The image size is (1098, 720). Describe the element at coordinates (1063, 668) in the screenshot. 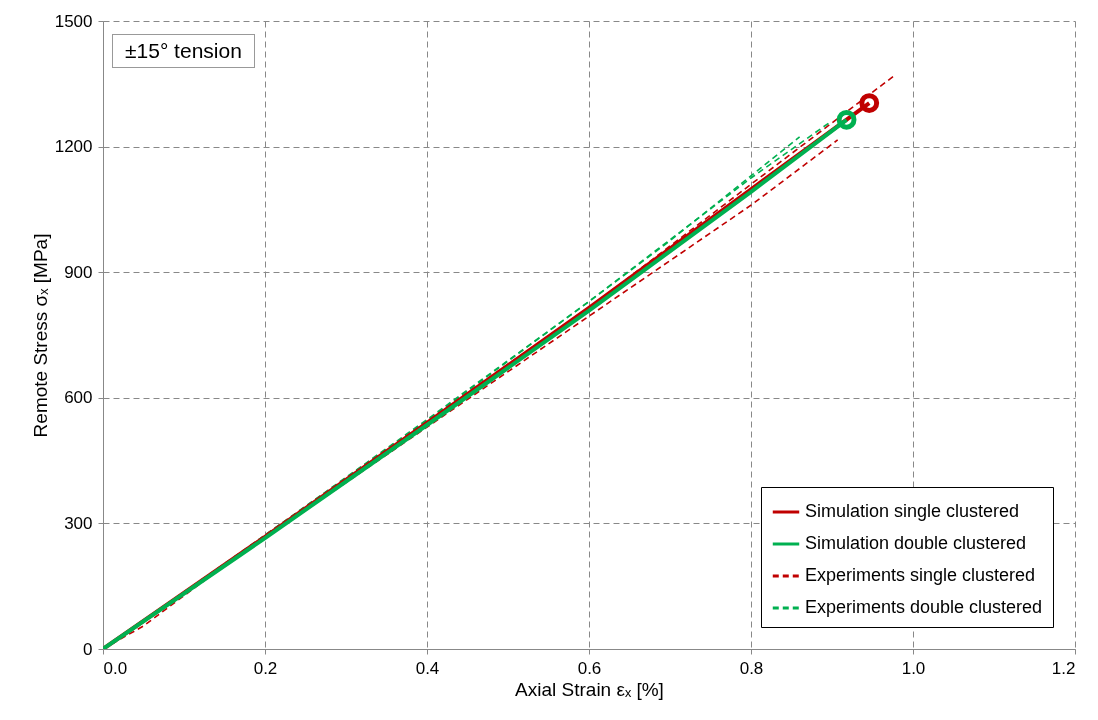

I see `x-tick-label: 1.2` at that location.